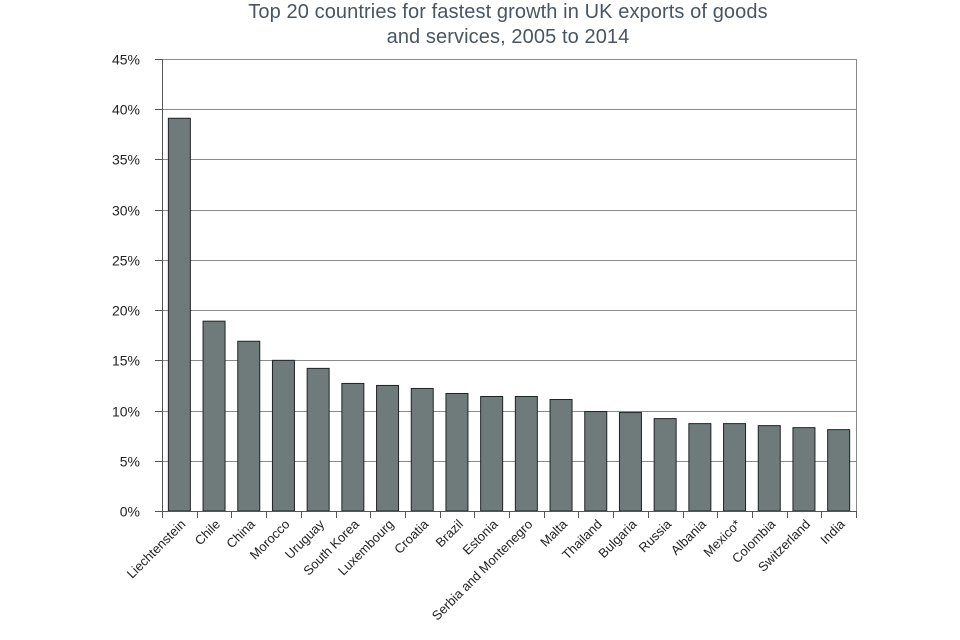 This screenshot has width=960, height=640. I want to click on bar-brazil, so click(457, 452).